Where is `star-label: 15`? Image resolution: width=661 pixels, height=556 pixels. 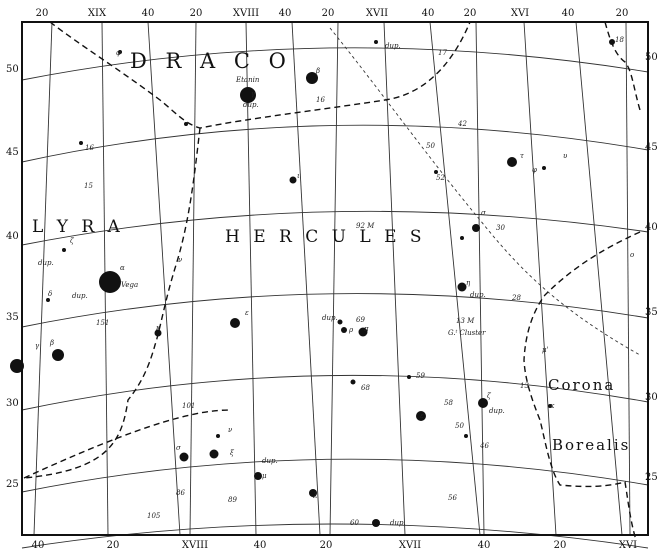 star-label: 15 is located at coordinates (88, 186).